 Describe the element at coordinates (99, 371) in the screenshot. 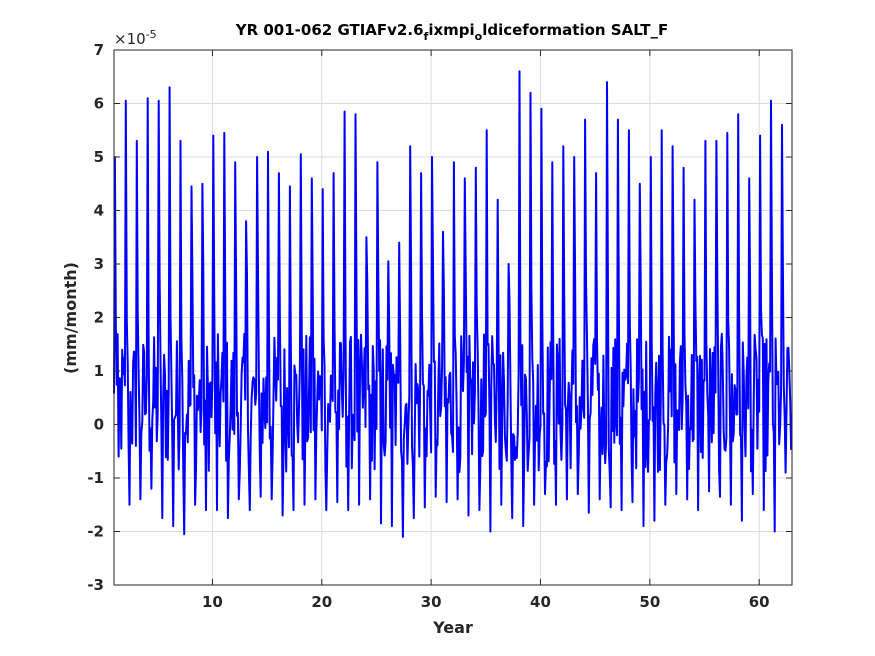

I see `y-tick-label: 1` at that location.